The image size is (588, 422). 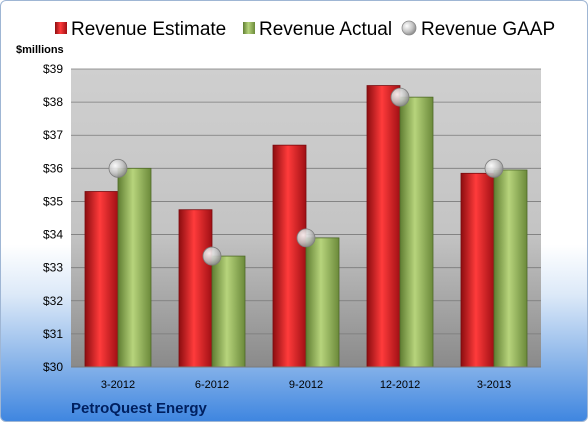 I want to click on company-name: PetroQuest Energy, so click(x=139, y=408).